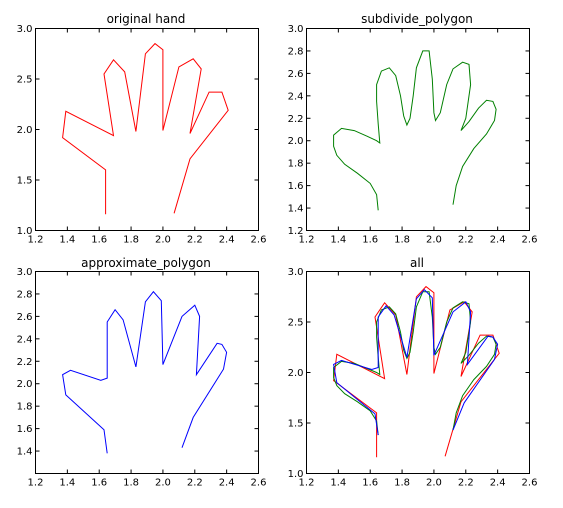 This screenshot has height=508, width=563. What do you see at coordinates (146, 19) in the screenshot?
I see `panel-title: original hand` at bounding box center [146, 19].